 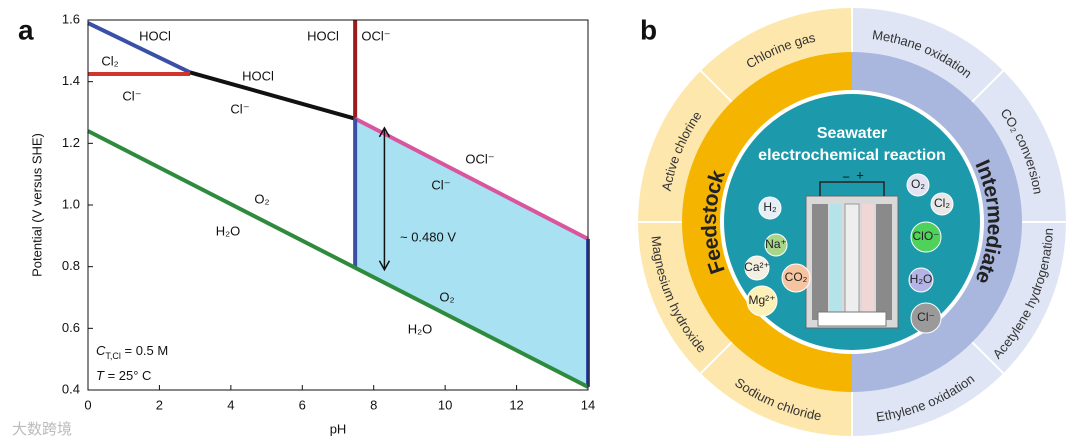 I want to click on x-tick-label: 0, so click(x=87, y=404).